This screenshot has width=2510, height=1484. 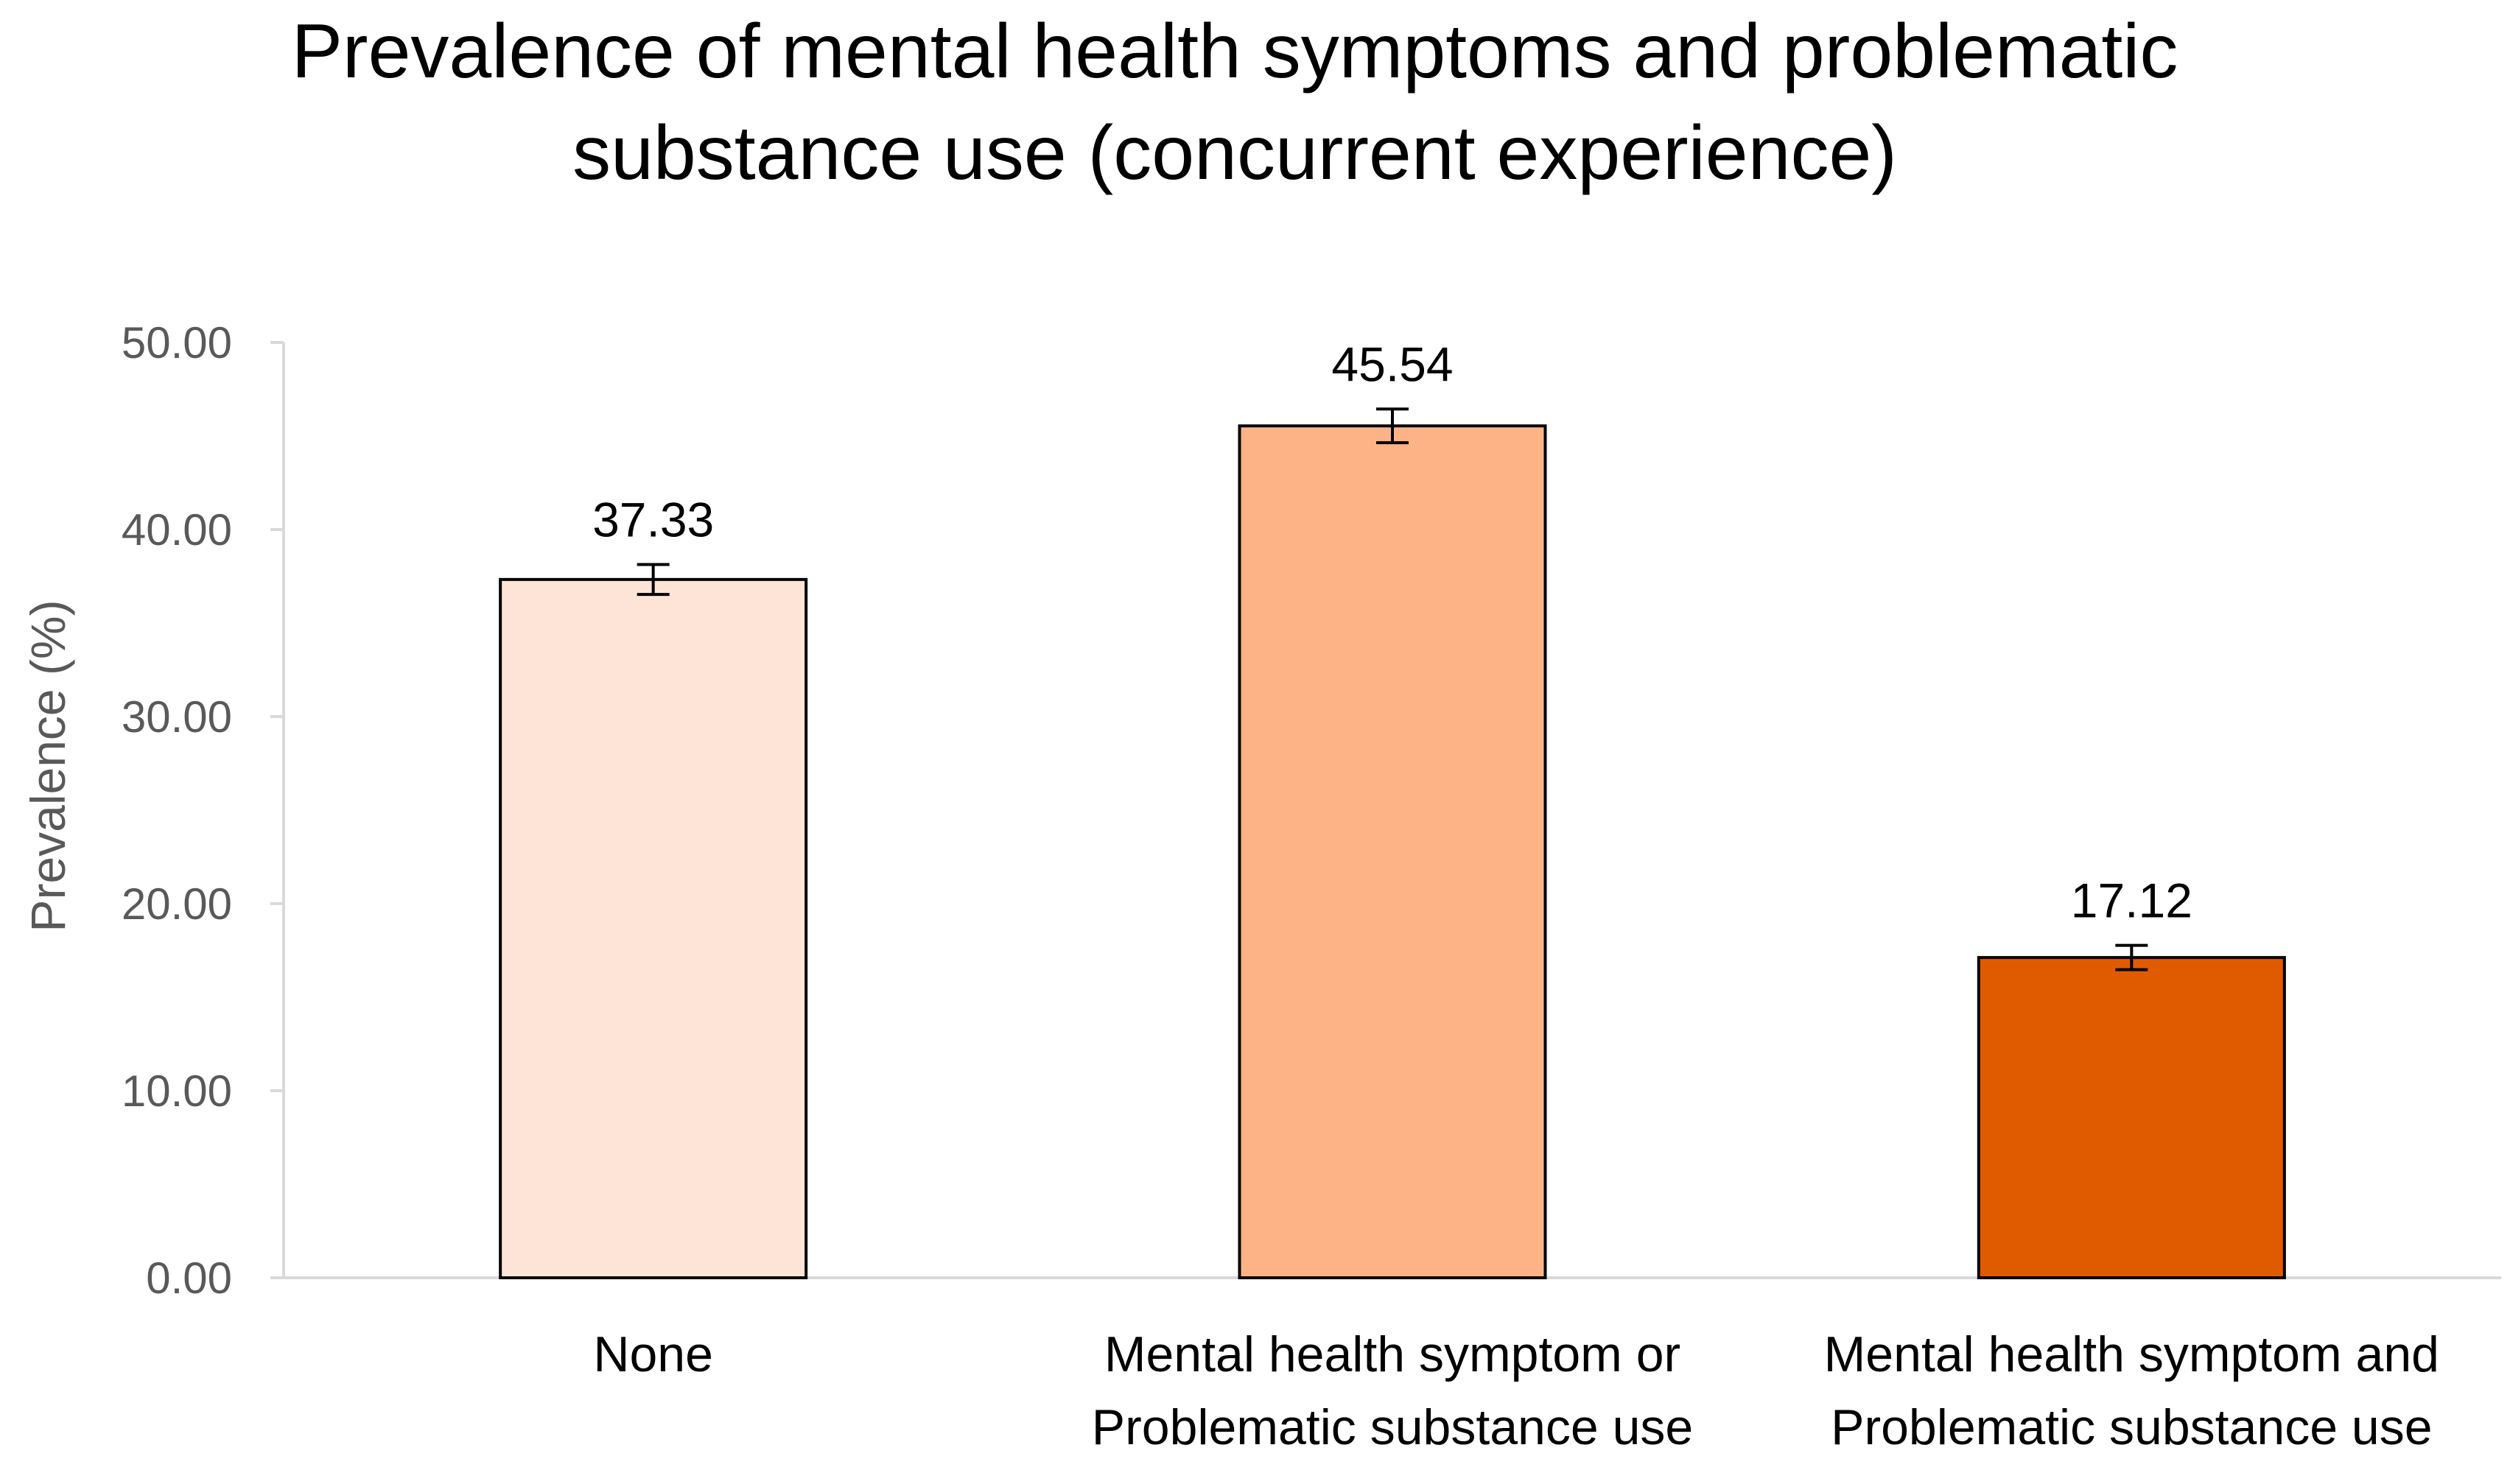 What do you see at coordinates (203, 810) in the screenshot?
I see `y-axis-ticks: 0.00 10.00 20.00 30.00 40.00 50.00` at bounding box center [203, 810].